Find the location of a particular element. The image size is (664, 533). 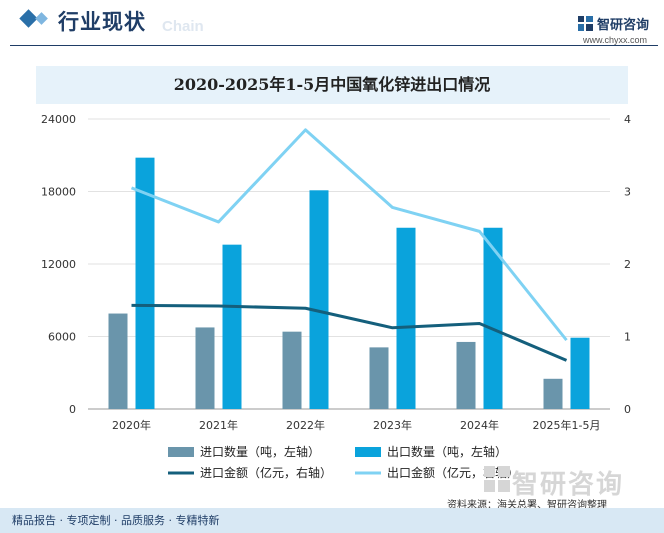

brand-logo-icon is located at coordinates (585, 23).